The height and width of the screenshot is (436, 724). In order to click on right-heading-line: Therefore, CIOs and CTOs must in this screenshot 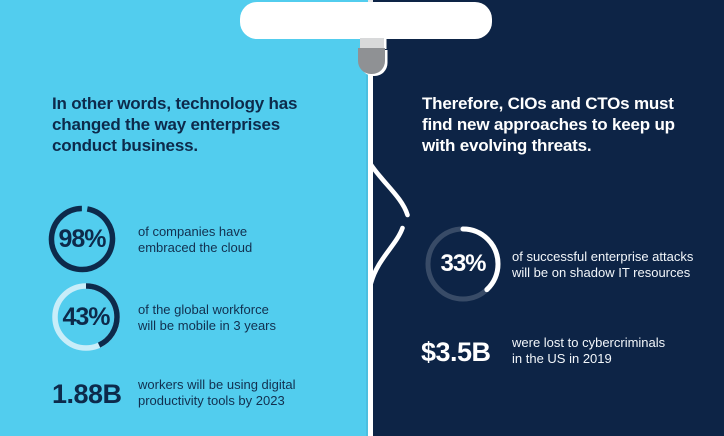, I will do `click(548, 103)`.